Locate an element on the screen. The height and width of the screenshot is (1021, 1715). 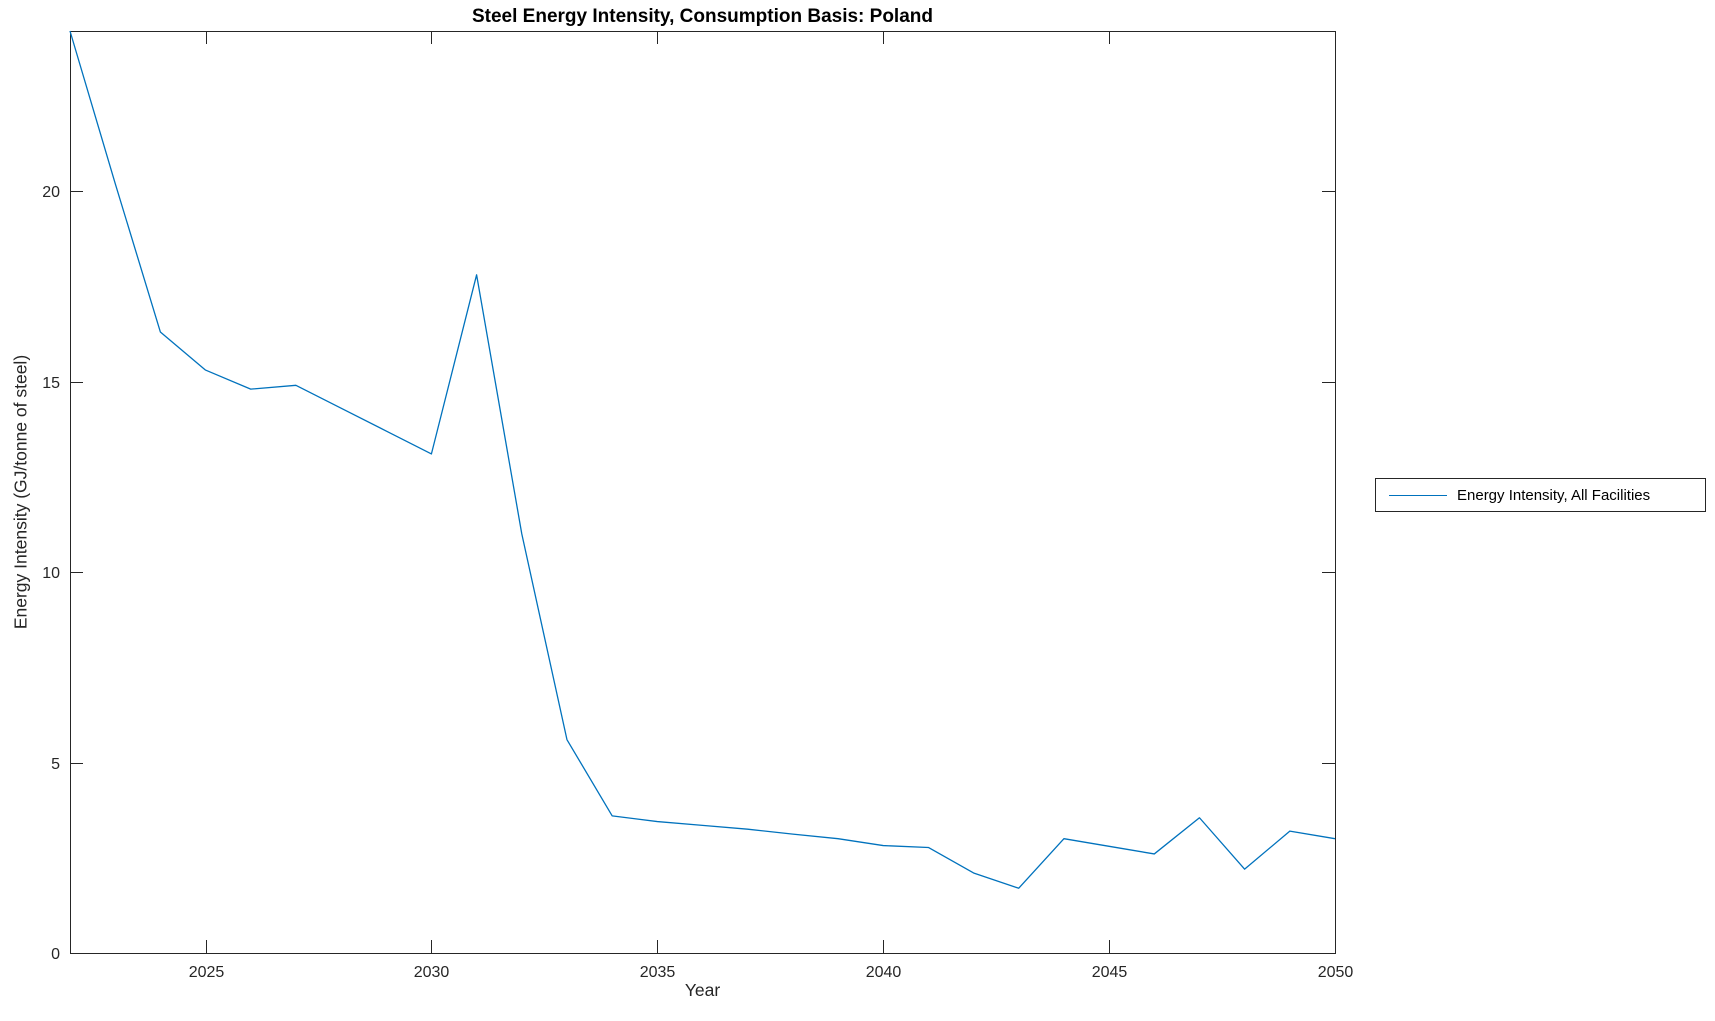
y-tick-label: 15 is located at coordinates (51, 383).